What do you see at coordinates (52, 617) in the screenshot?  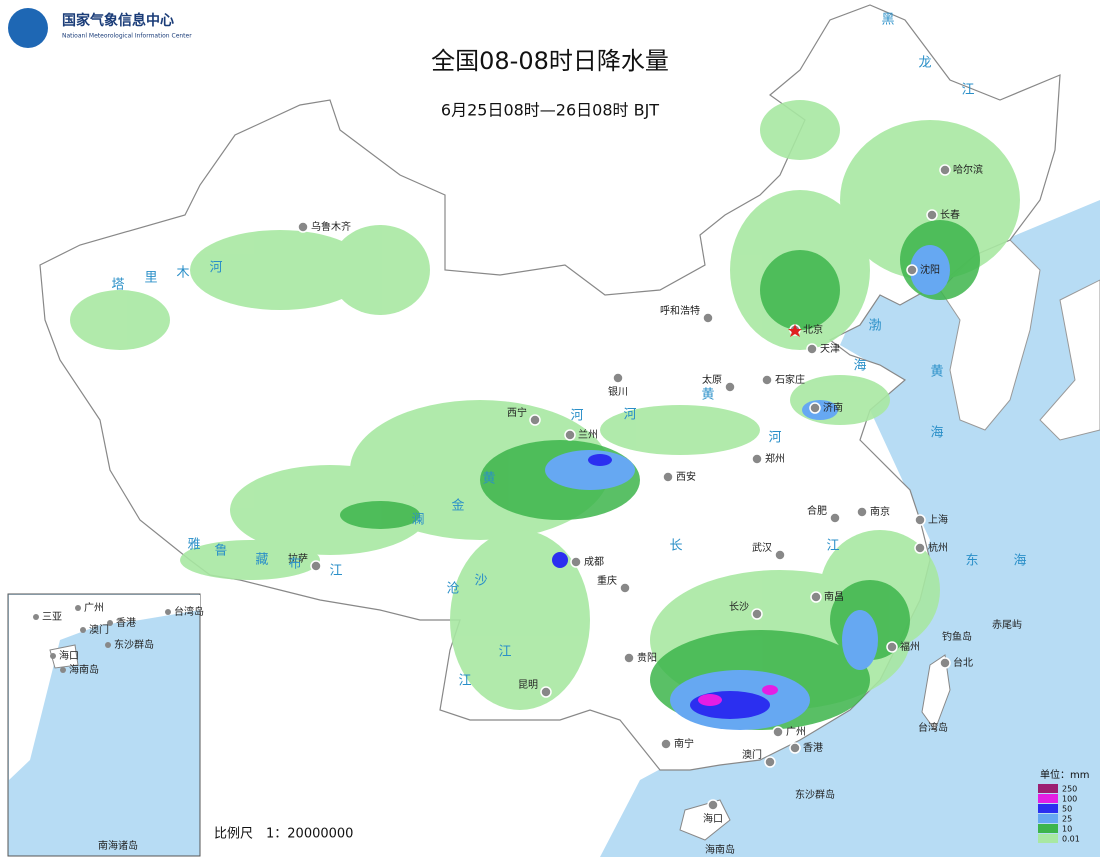 I see `inset-label: 三亚` at bounding box center [52, 617].